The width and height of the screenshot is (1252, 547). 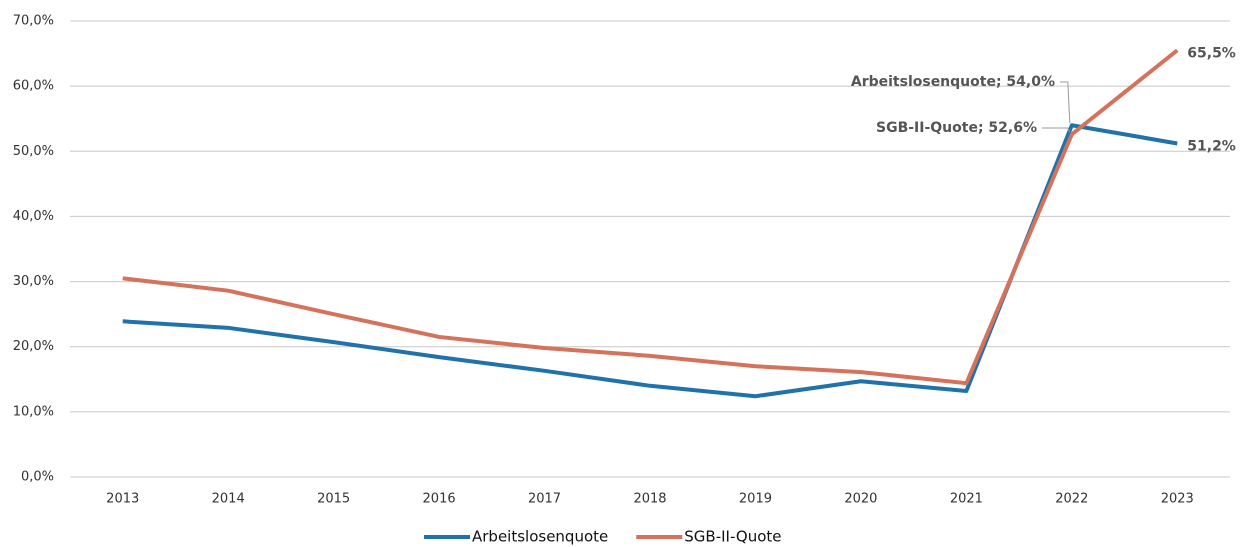 I want to click on x-tick-label: 2020, so click(x=860, y=499).